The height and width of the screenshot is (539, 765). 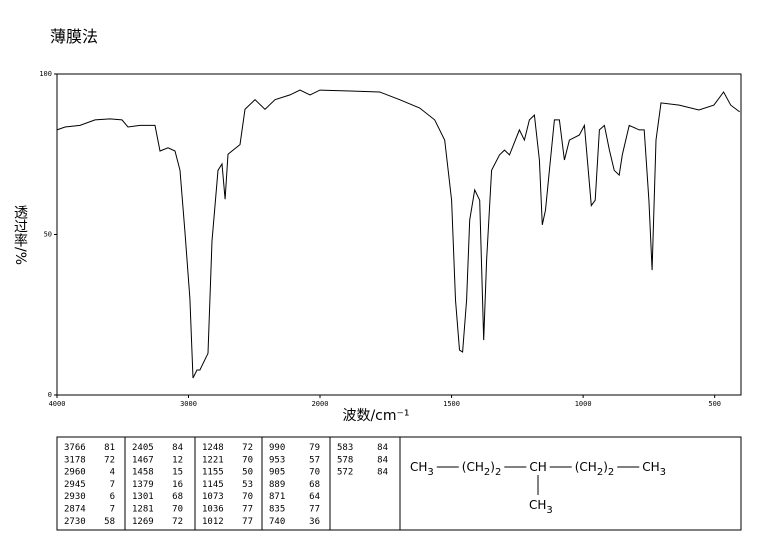 What do you see at coordinates (143, 448) in the screenshot?
I see `peak-wavenumber: 2405` at bounding box center [143, 448].